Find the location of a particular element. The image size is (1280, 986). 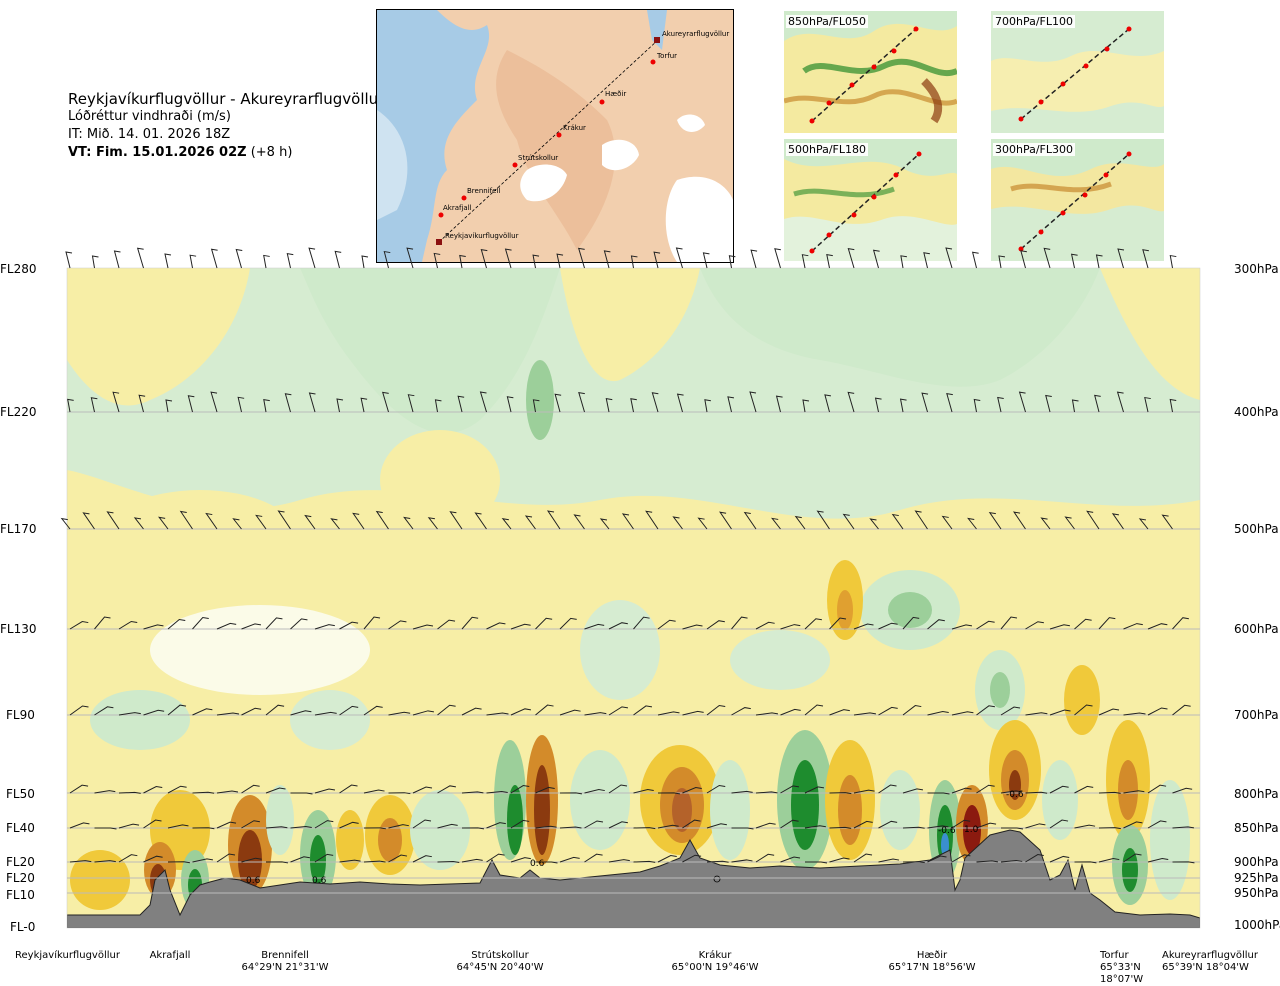

location-name: Reykjavíkurflugvöllur is located at coordinates (67, 955).